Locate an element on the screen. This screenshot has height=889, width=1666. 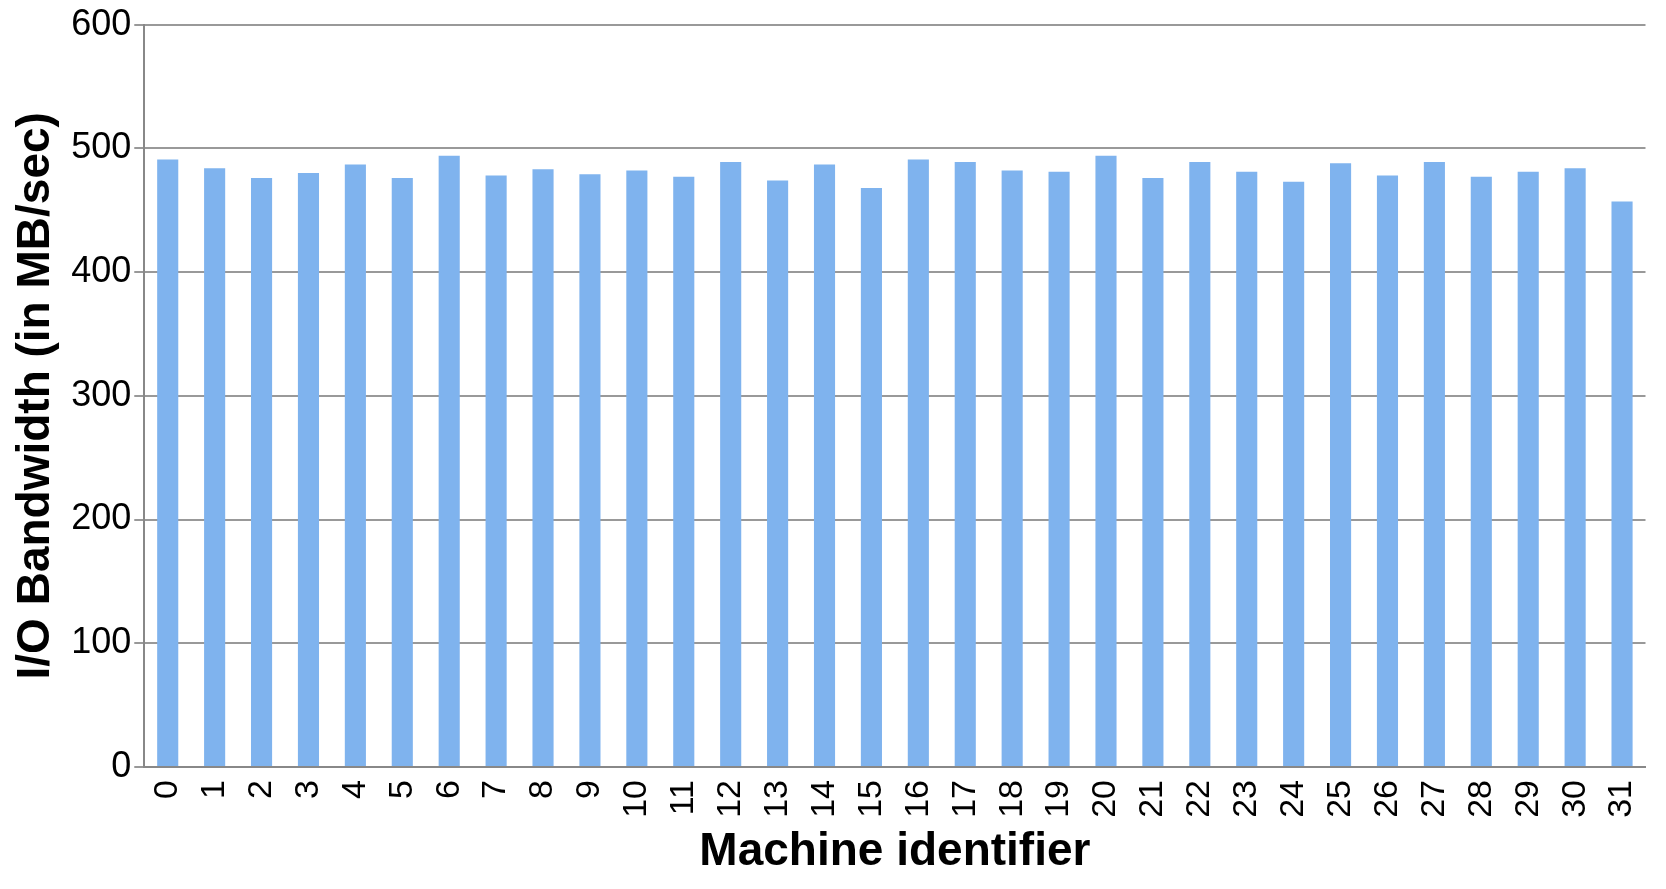
y-tick-label: 100 is located at coordinates (101, 641).